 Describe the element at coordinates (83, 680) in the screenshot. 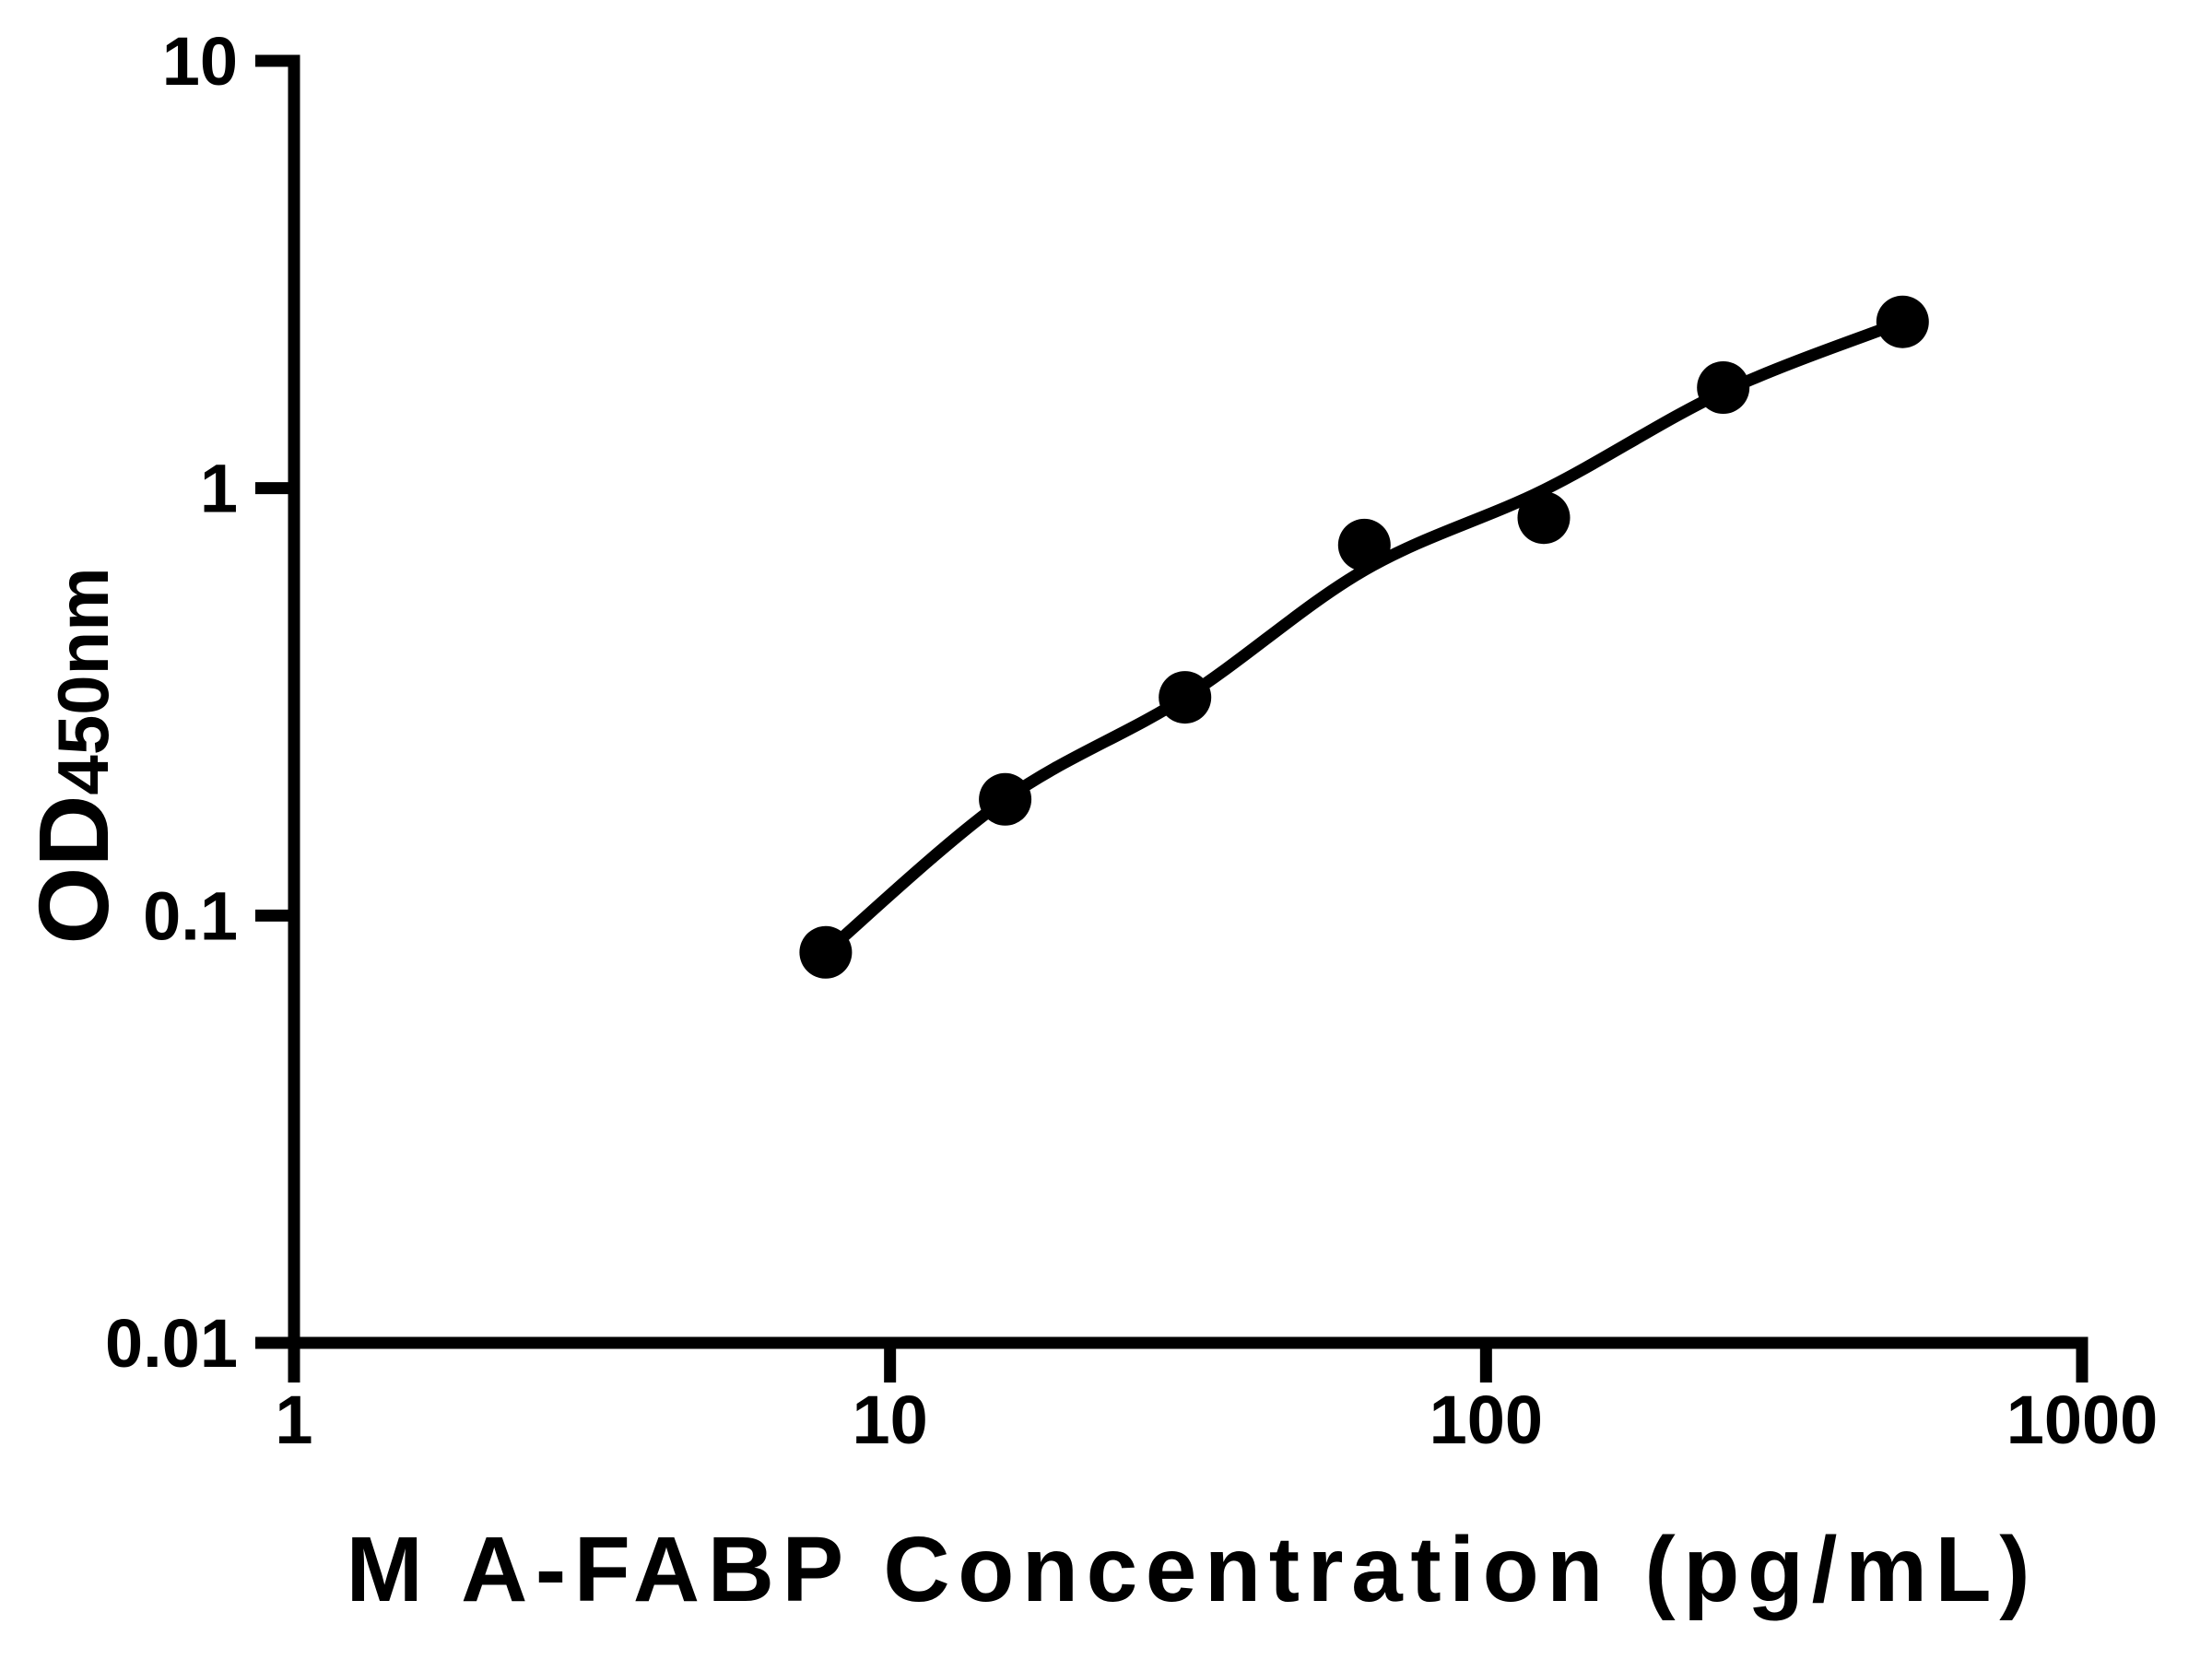

I see `y-axis-title-subscript: 450nm` at that location.